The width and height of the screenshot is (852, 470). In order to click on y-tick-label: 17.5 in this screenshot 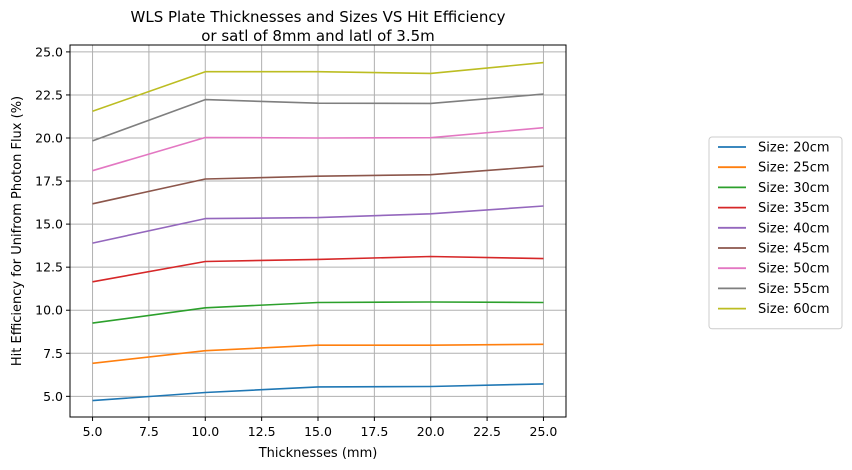, I will do `click(49, 181)`.